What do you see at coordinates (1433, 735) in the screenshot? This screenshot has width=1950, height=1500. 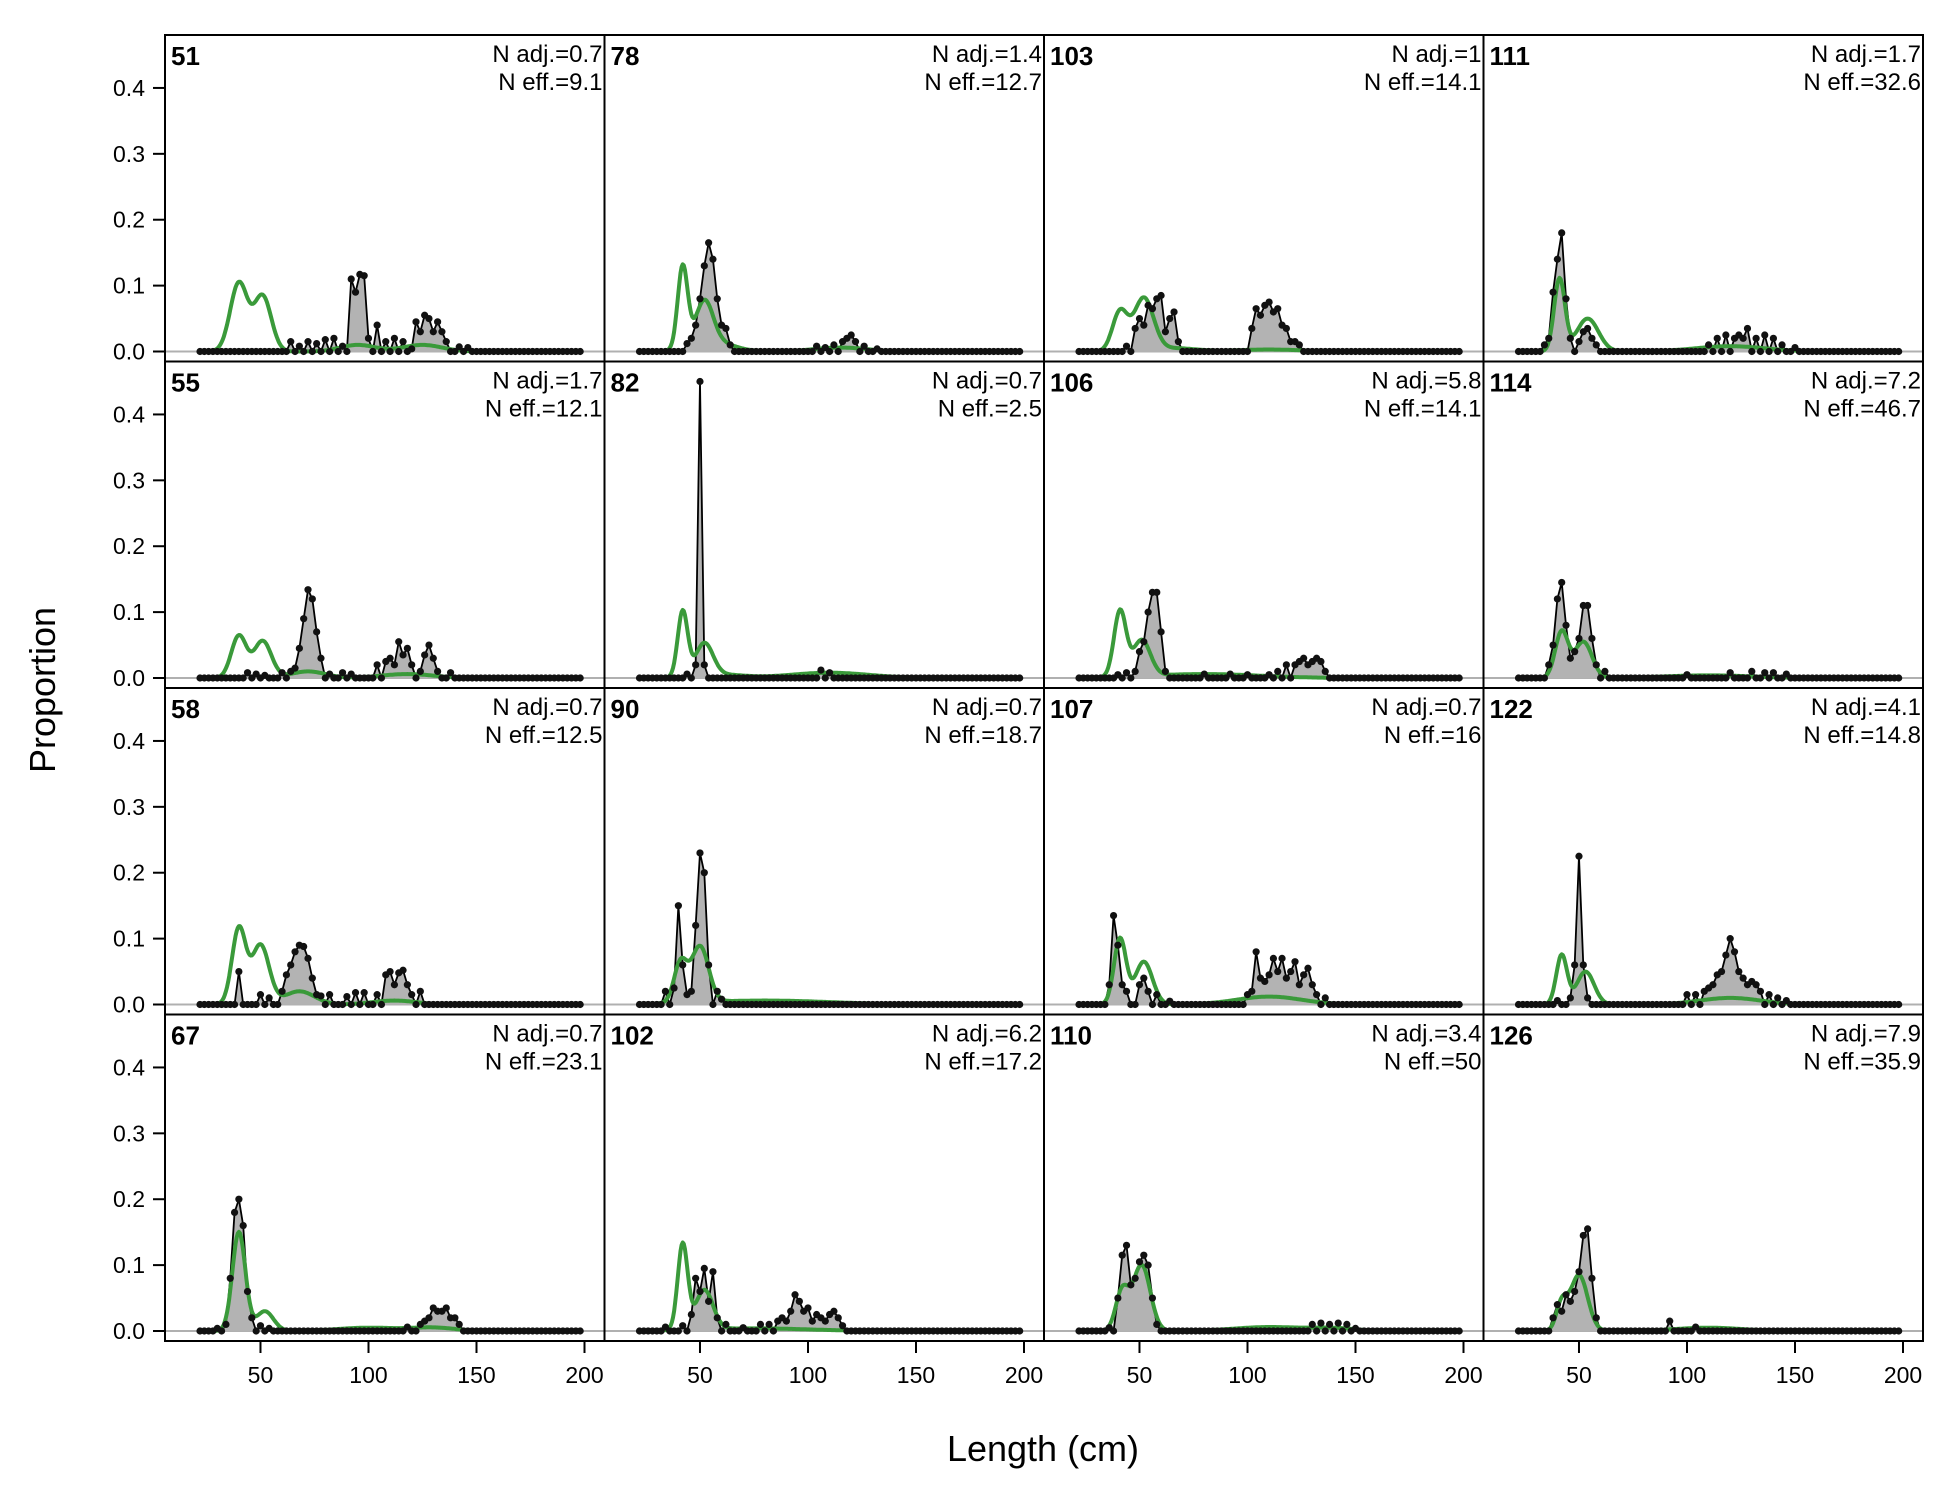 I see `n-eff-label: N eff.=16` at bounding box center [1433, 735].